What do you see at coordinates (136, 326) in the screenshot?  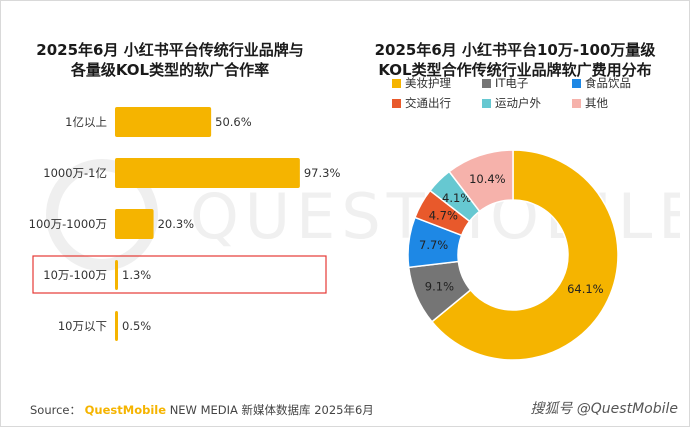 I see `bar-value-label: 0.5%` at bounding box center [136, 326].